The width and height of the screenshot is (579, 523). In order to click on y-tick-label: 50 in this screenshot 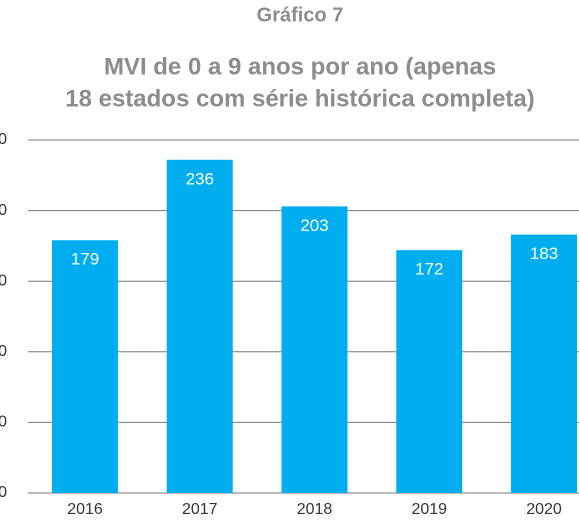, I will do `click(3, 422)`.